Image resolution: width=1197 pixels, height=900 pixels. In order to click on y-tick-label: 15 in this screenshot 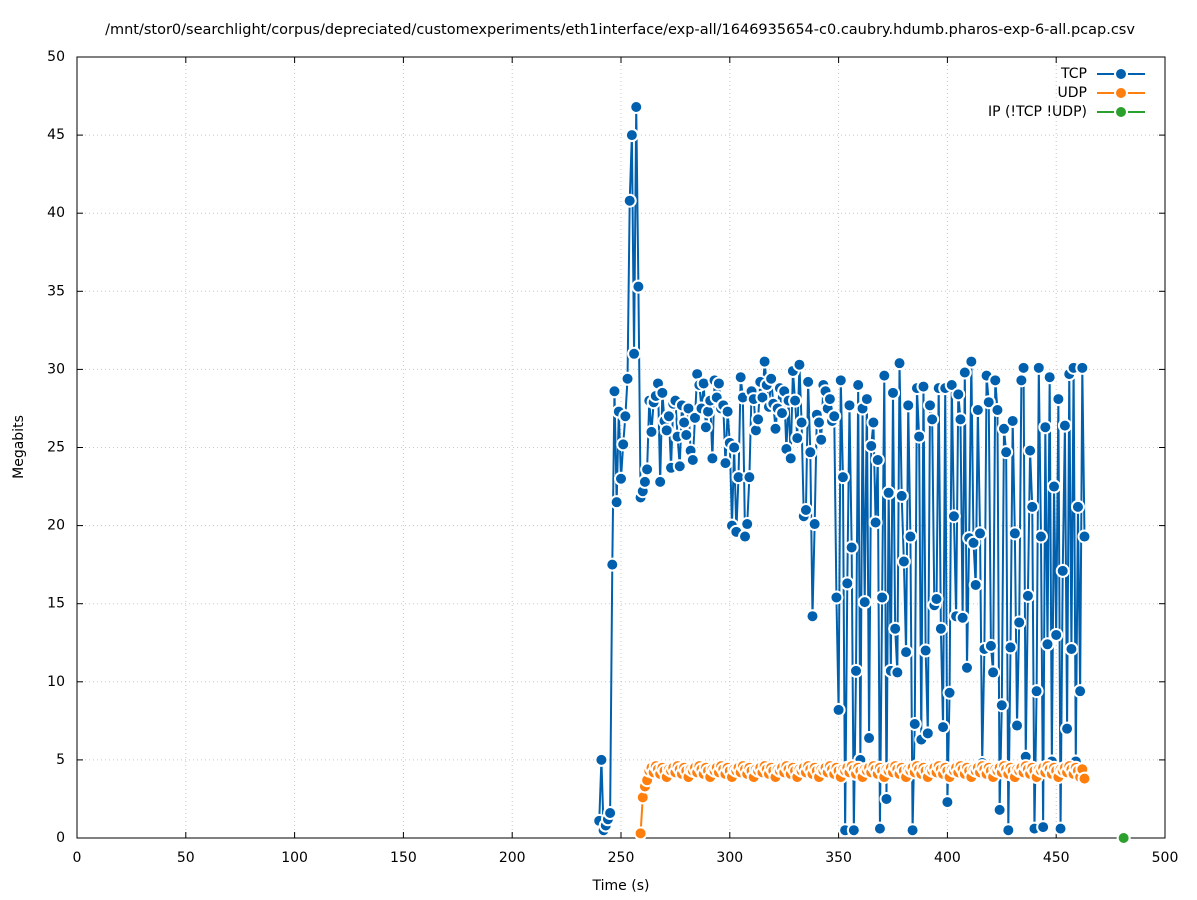, I will do `click(56, 604)`.